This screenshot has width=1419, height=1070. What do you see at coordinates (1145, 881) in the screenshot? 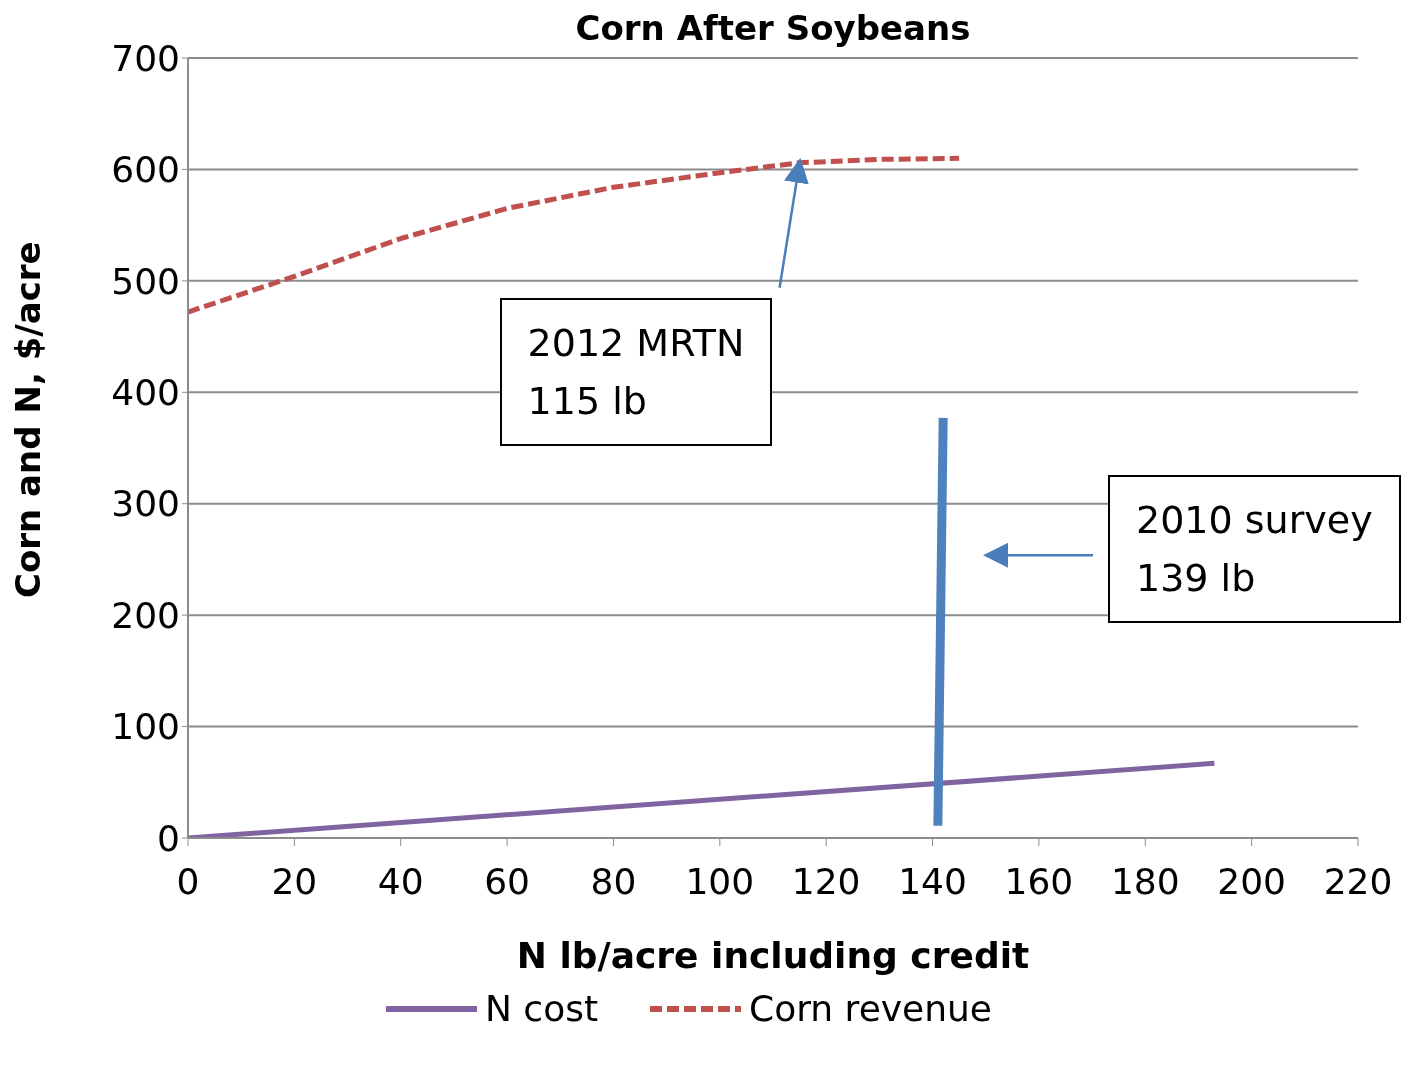
I see `x-tick-label: 180` at bounding box center [1145, 881].